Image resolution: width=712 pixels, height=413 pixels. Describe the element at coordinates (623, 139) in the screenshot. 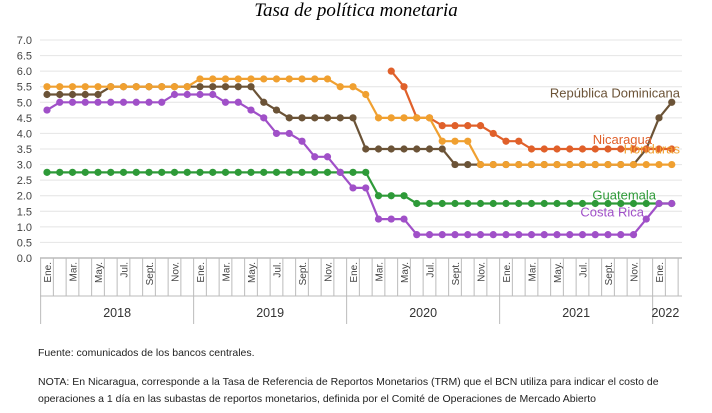

I see `series-label: Nicaragua` at that location.